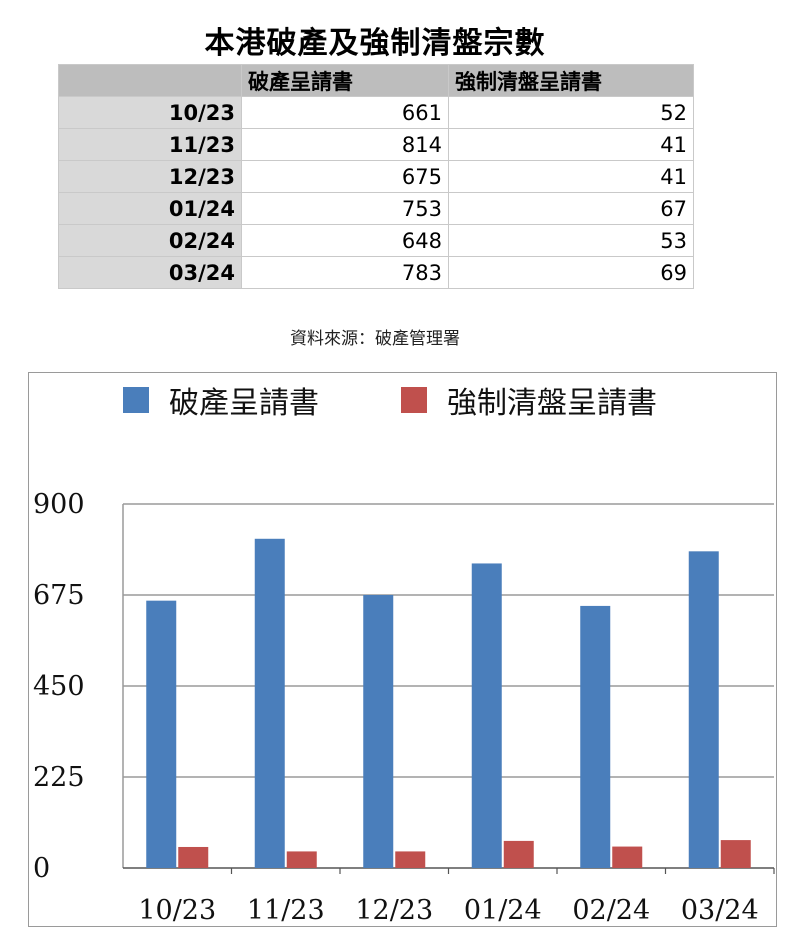  I want to click on y-tick-label: 900, so click(59, 504).